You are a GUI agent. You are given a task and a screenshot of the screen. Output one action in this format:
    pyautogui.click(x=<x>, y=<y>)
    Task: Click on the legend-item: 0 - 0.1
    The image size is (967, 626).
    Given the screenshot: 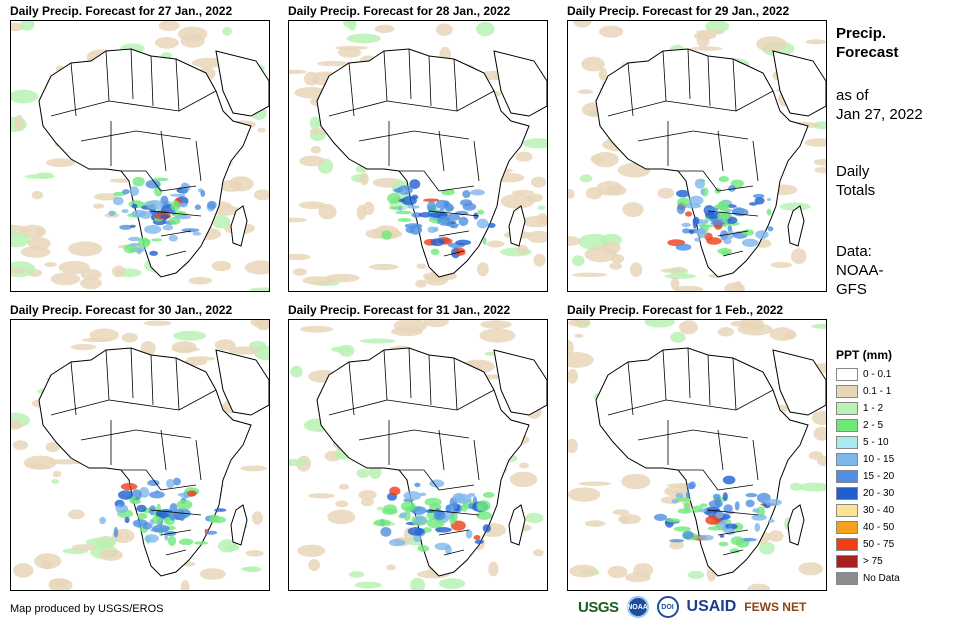 What is the action you would take?
    pyautogui.click(x=868, y=374)
    